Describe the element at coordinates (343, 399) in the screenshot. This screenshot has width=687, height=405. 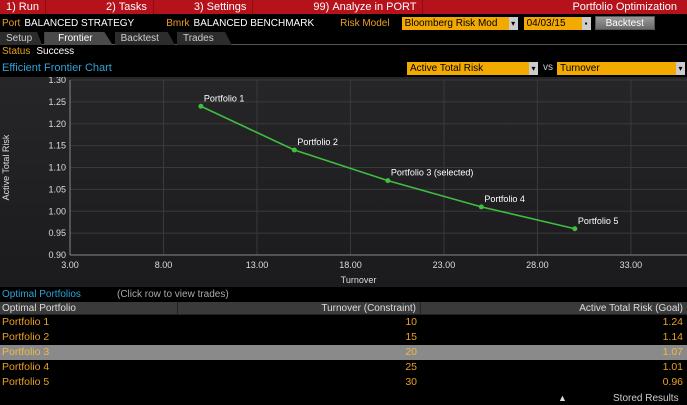
I see `footer: ▲ Stored Results` at that location.